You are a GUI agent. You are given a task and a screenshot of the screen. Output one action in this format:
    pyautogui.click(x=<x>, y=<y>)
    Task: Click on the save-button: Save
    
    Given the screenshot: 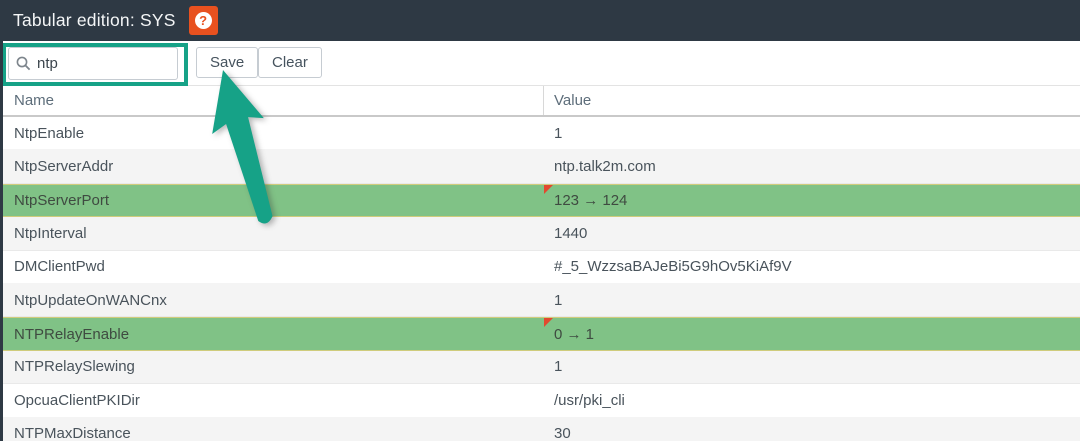 What is the action you would take?
    pyautogui.click(x=227, y=62)
    